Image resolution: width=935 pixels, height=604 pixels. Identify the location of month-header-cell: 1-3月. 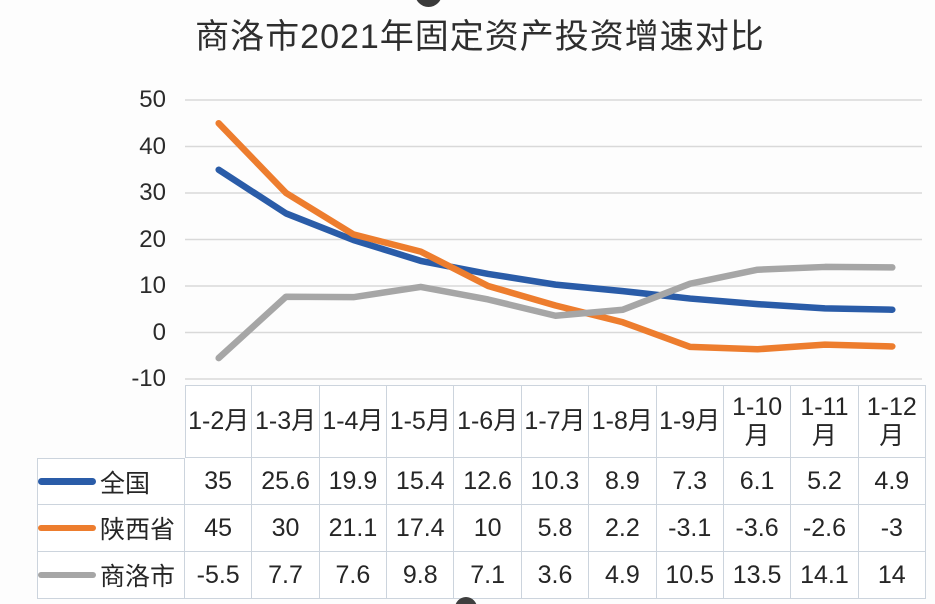
(286, 421).